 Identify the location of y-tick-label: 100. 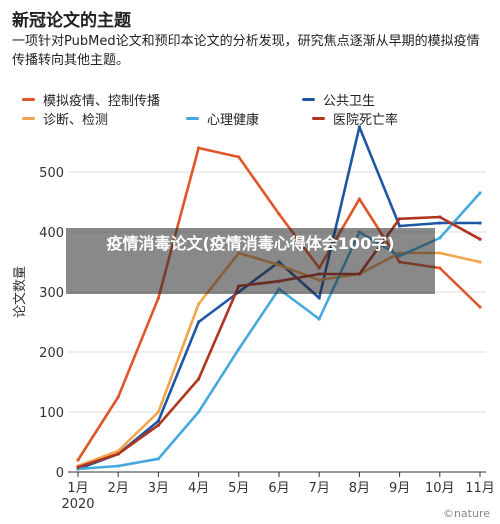
(51, 413).